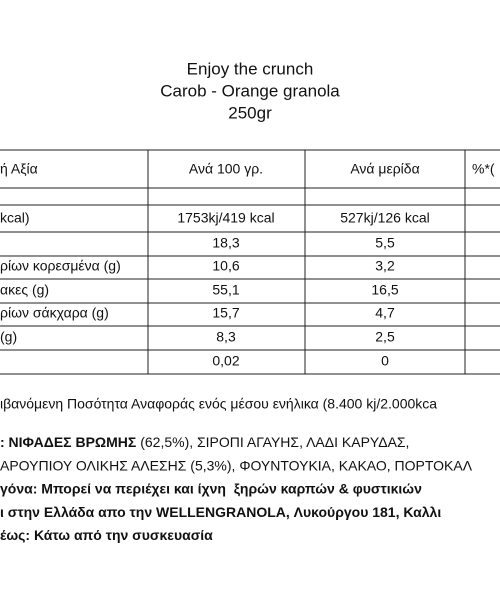 This screenshot has width=500, height=600. I want to click on table-cell: 527kj/126 kcal, so click(385, 218).